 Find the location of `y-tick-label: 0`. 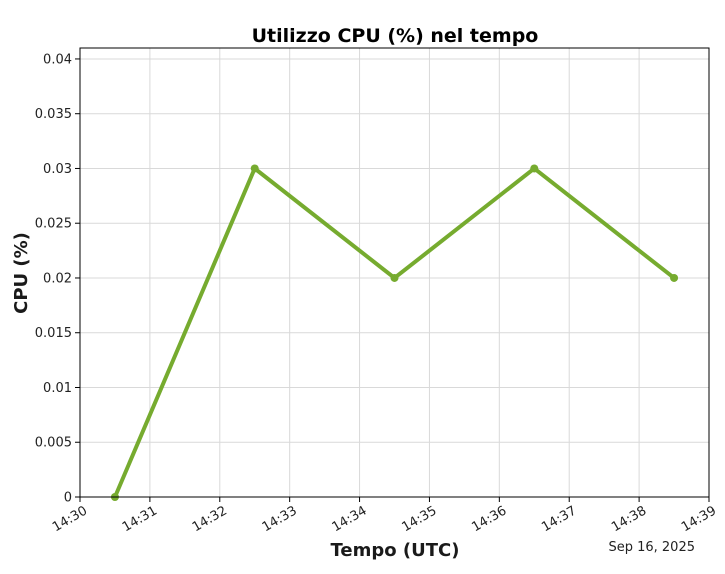

y-tick-label: 0 is located at coordinates (68, 498).